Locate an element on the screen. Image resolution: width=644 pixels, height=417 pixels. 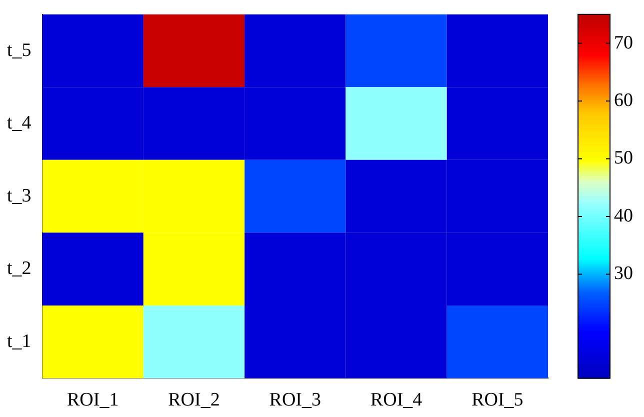
x-tick-label: ROI_2 is located at coordinates (194, 400).